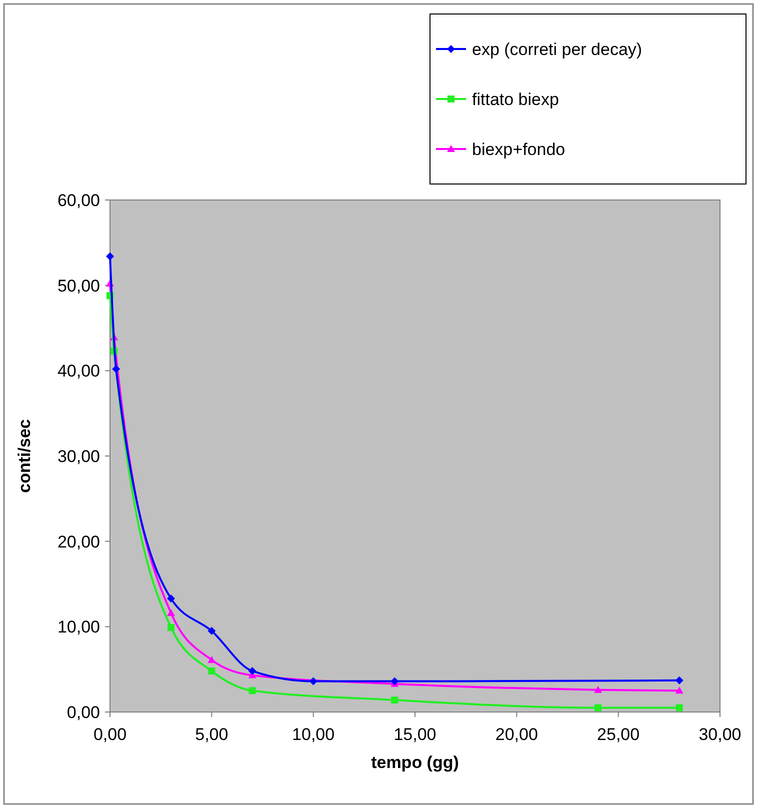 The width and height of the screenshot is (757, 809). What do you see at coordinates (557, 49) in the screenshot?
I see `legend-label: exp (correti per decay)` at bounding box center [557, 49].